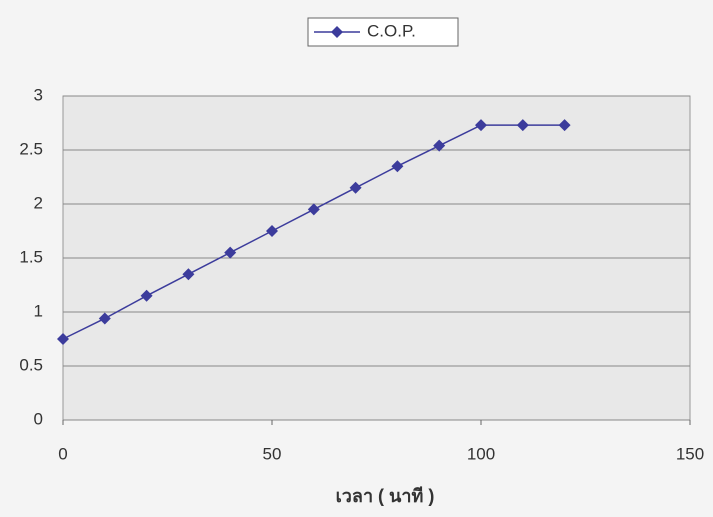 This screenshot has width=713, height=517. Describe the element at coordinates (31, 148) in the screenshot. I see `y-tick-label: 2.5` at that location.